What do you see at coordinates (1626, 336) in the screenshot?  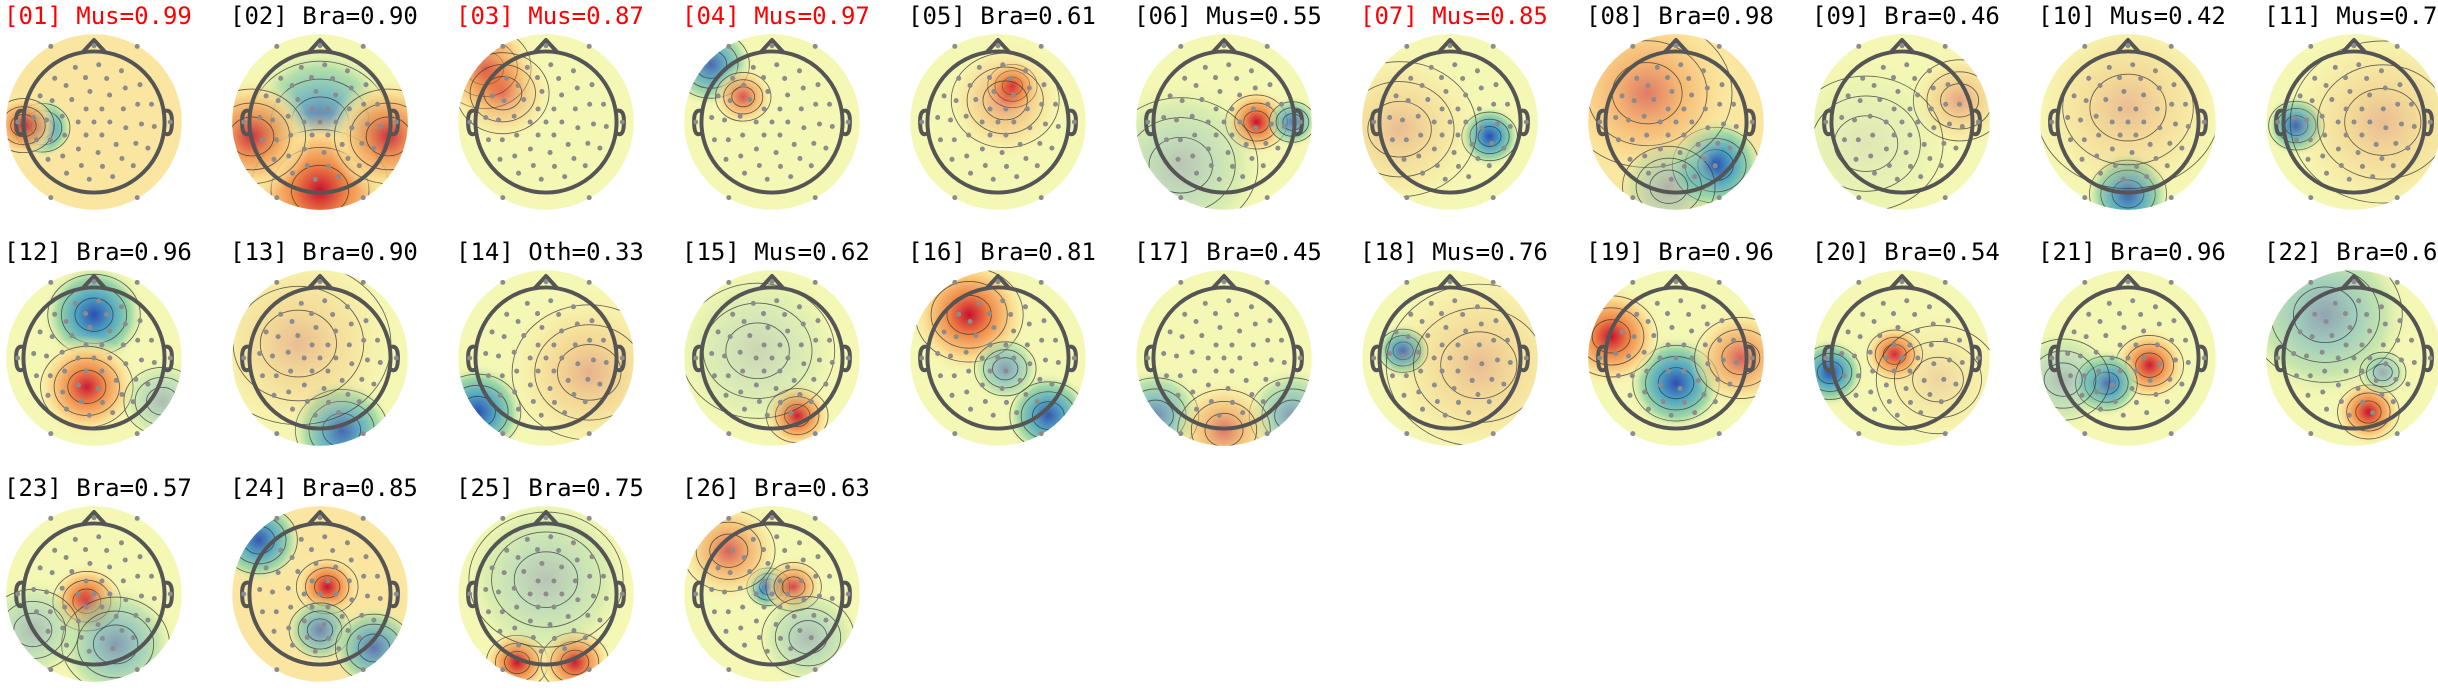 I see `activation-blob` at bounding box center [1626, 336].